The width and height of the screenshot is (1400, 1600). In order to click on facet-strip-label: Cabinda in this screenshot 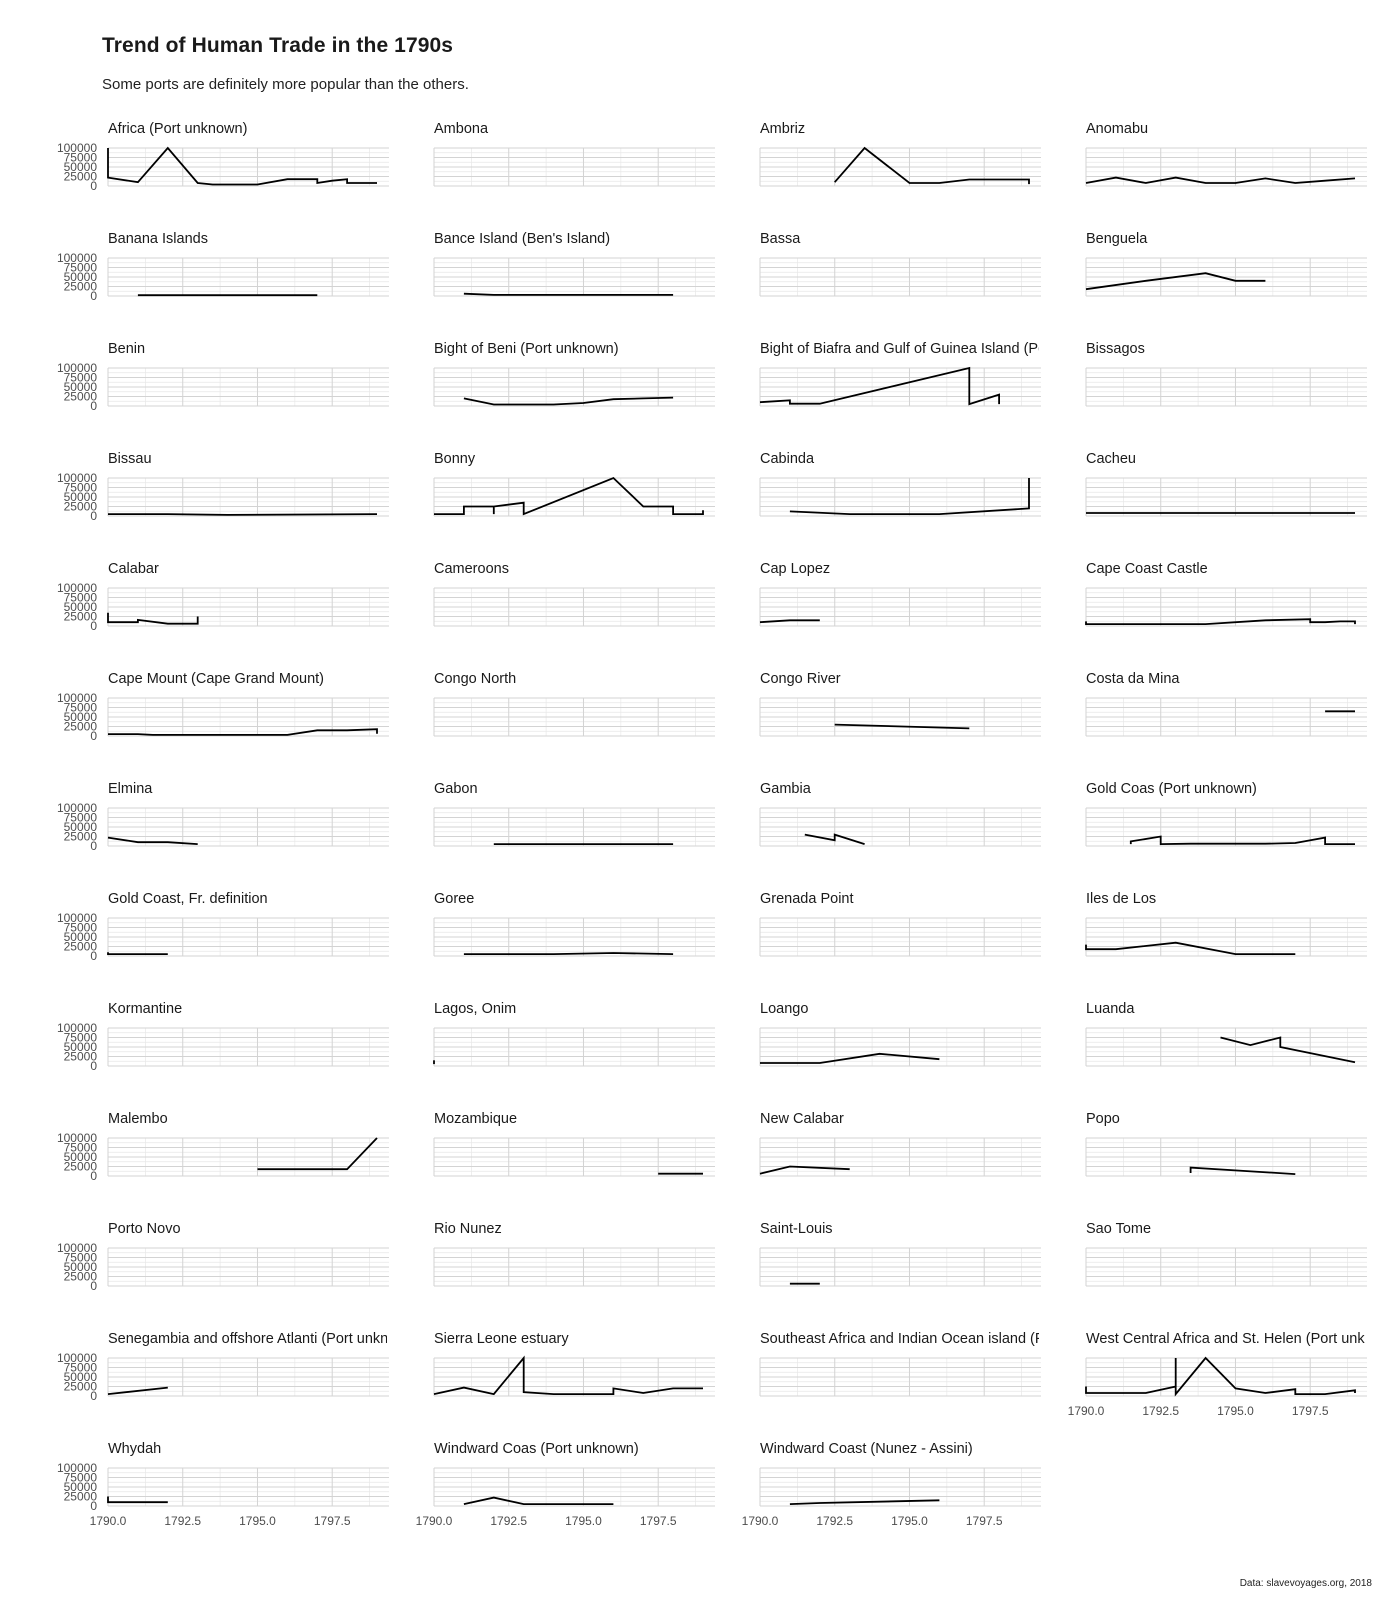, I will do `click(787, 459)`.